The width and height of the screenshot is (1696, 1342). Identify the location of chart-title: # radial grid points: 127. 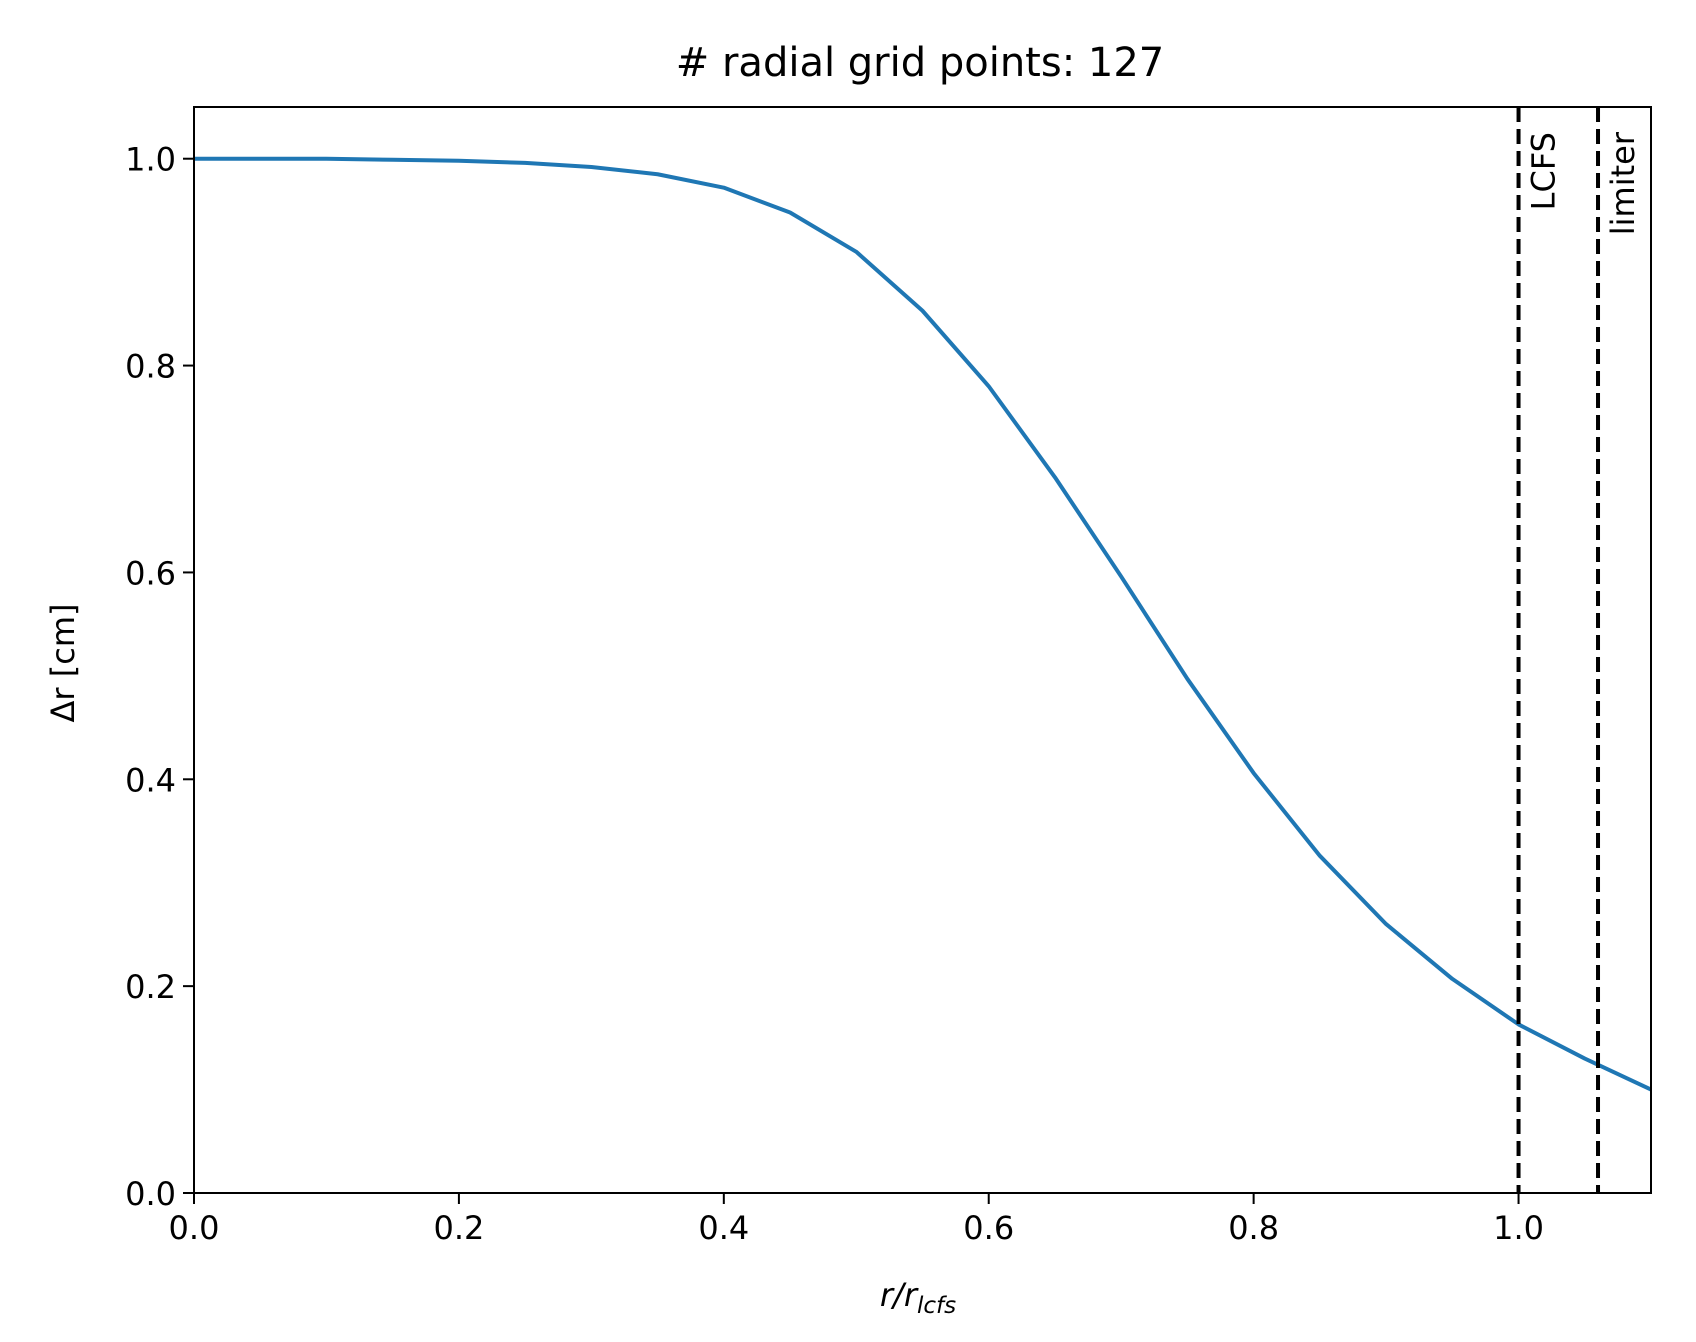
(920, 63).